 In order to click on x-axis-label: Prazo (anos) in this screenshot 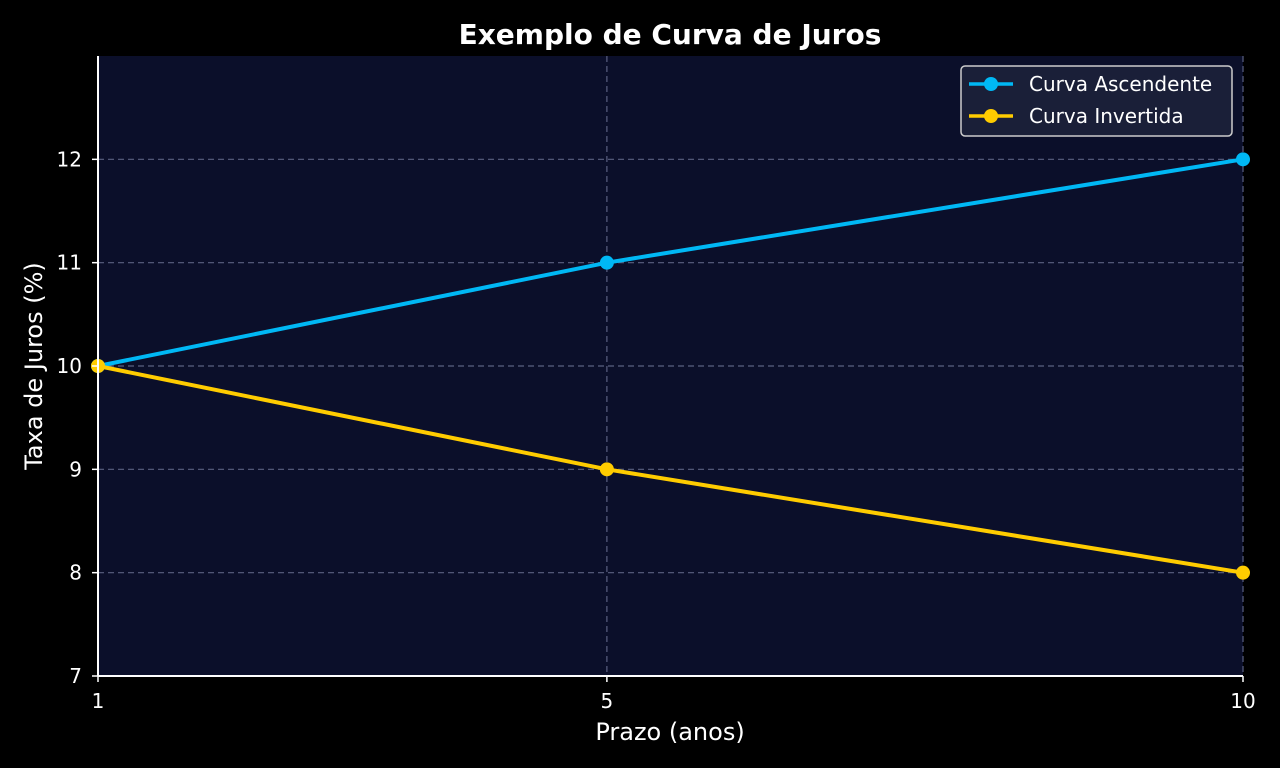, I will do `click(669, 732)`.